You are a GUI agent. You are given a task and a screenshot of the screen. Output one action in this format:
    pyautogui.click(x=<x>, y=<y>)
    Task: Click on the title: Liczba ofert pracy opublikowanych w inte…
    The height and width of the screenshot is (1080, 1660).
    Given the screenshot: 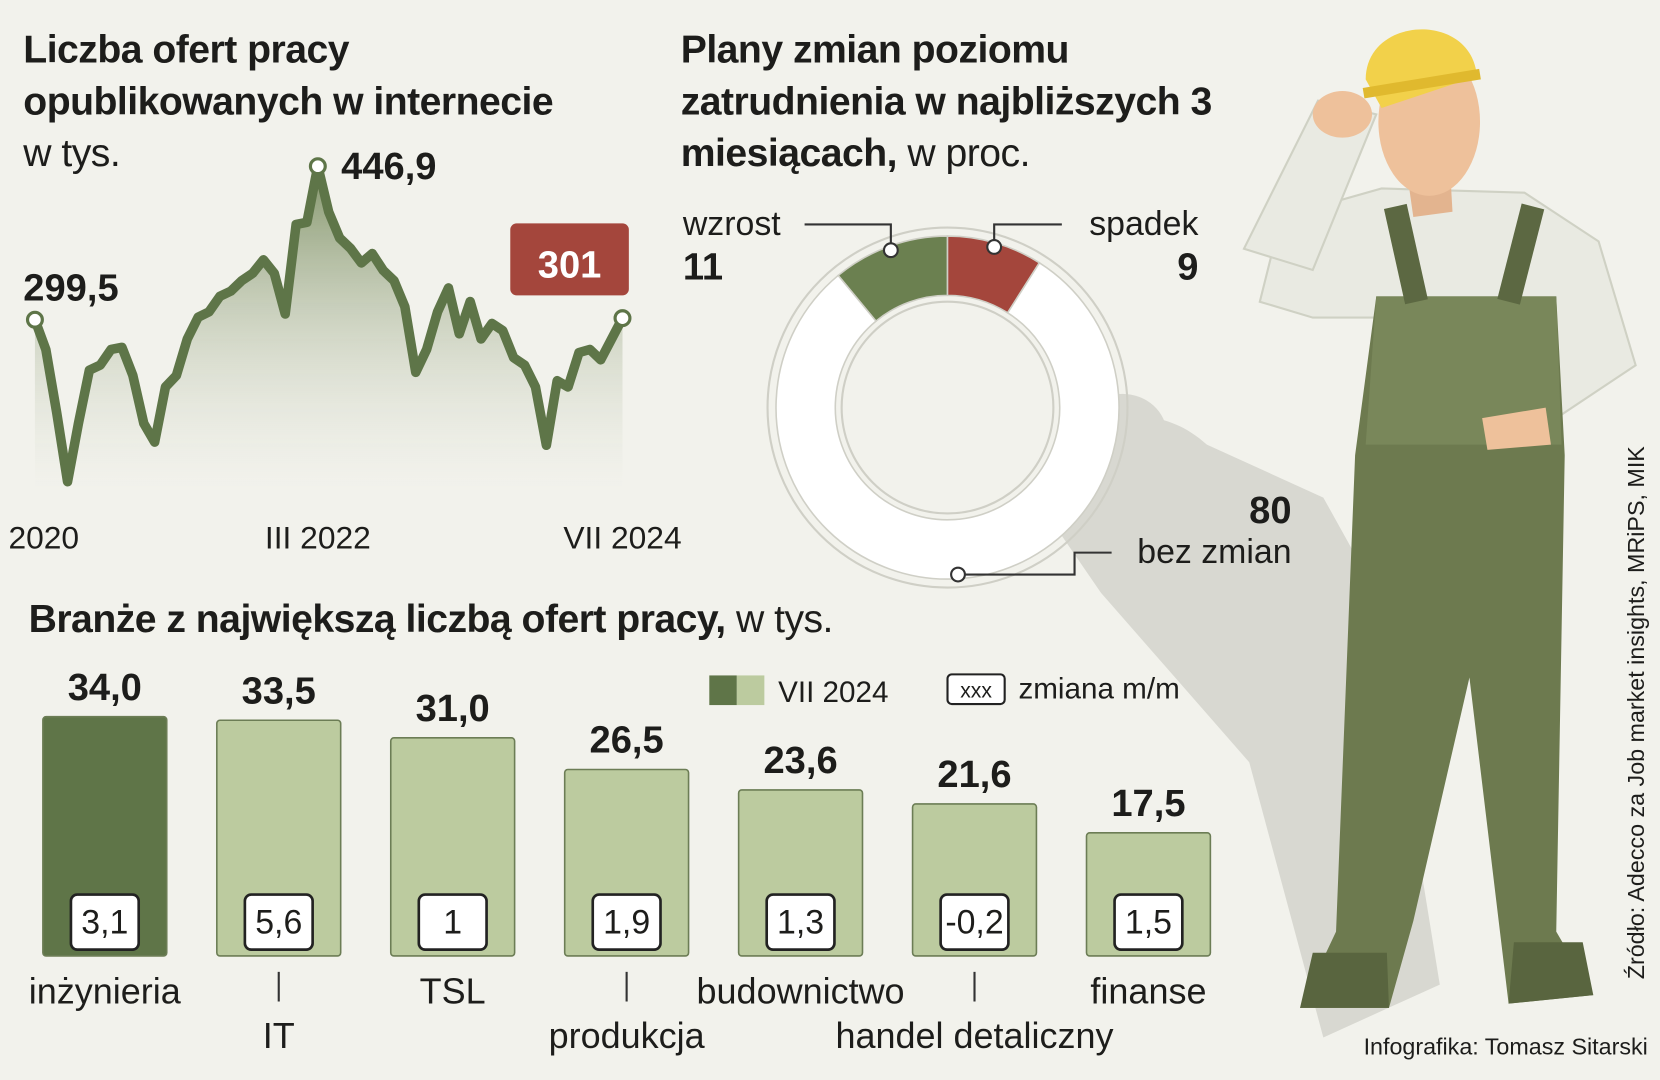 What is the action you would take?
    pyautogui.click(x=288, y=75)
    